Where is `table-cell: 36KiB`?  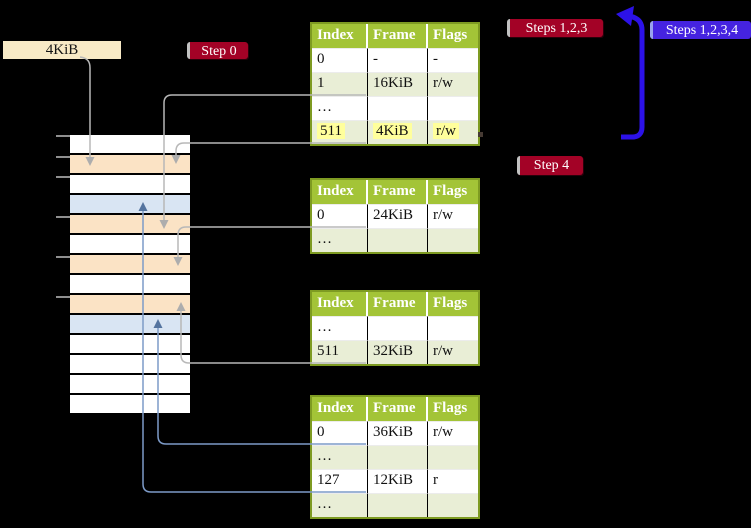
table-cell: 36KiB is located at coordinates (398, 433).